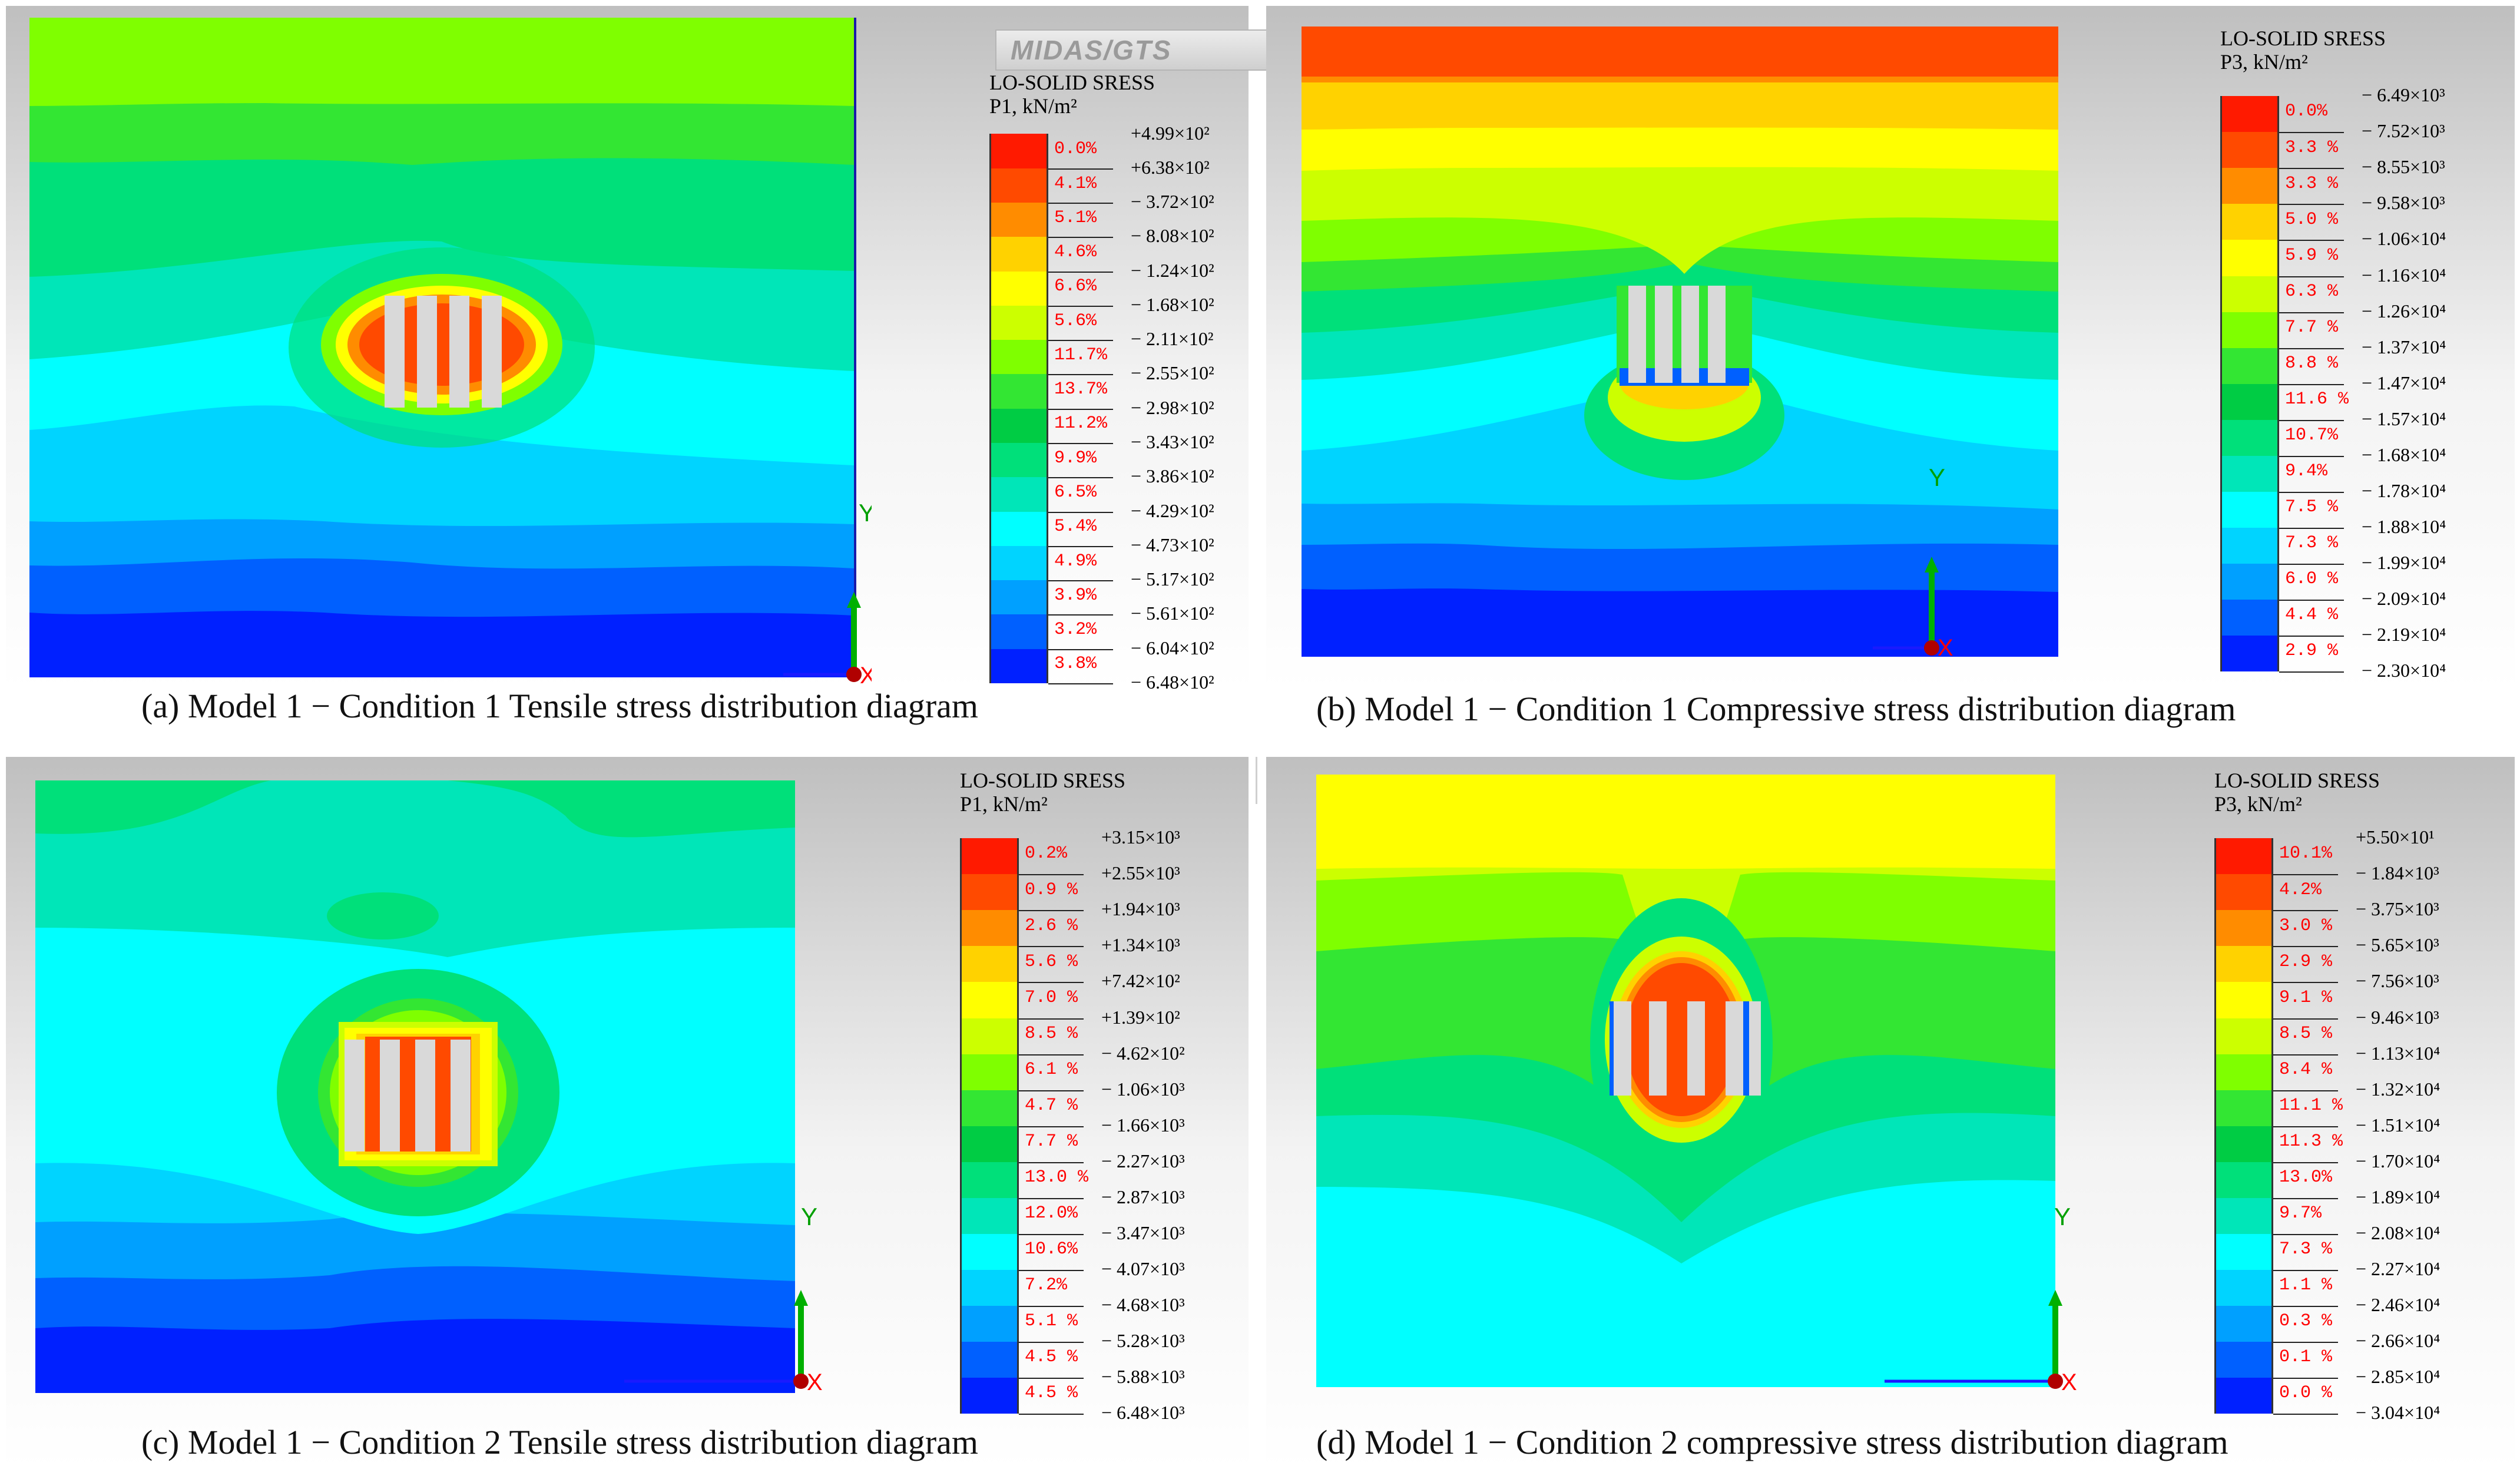 The image size is (2520, 1479). What do you see at coordinates (2404, 275) in the screenshot?
I see `legend-value: − 1.16×10⁴` at bounding box center [2404, 275].